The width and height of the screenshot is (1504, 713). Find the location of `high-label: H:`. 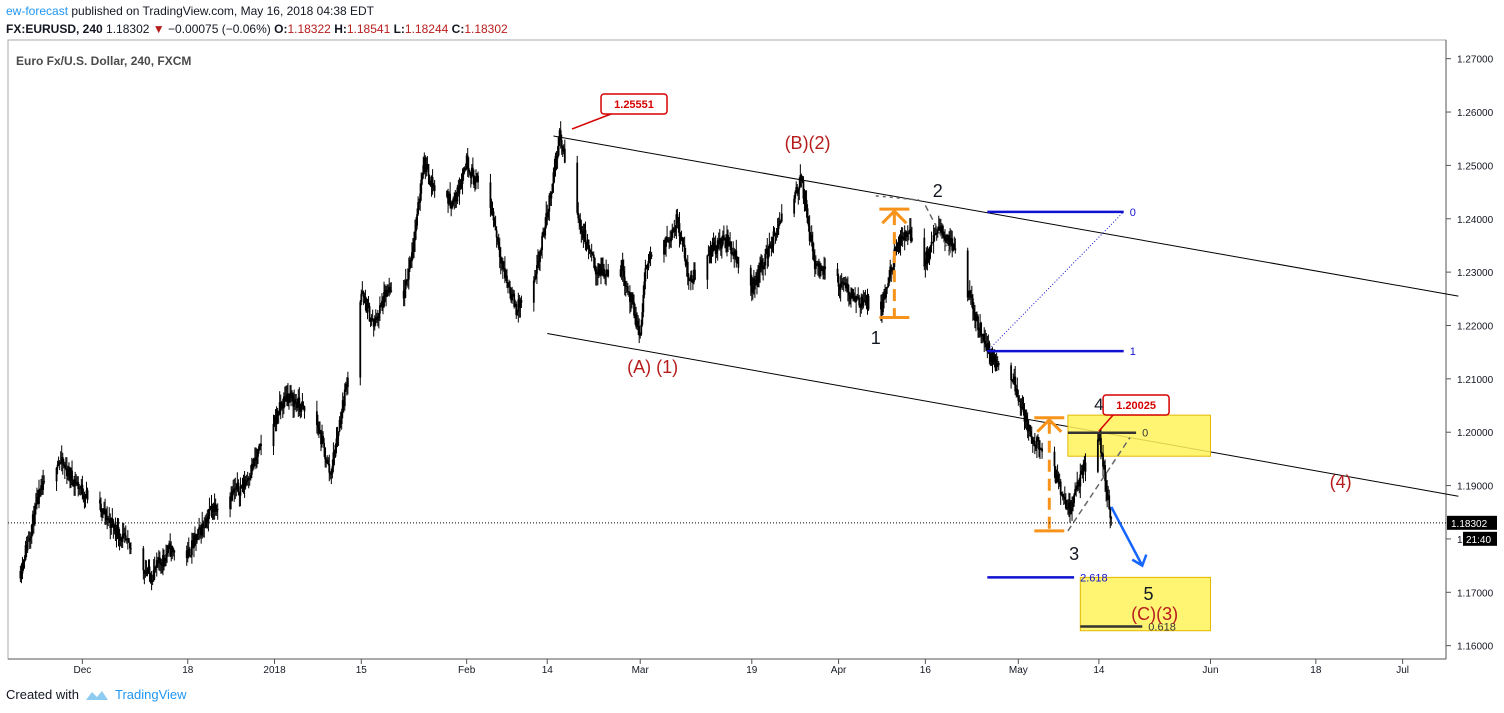

high-label: H: is located at coordinates (340, 29).